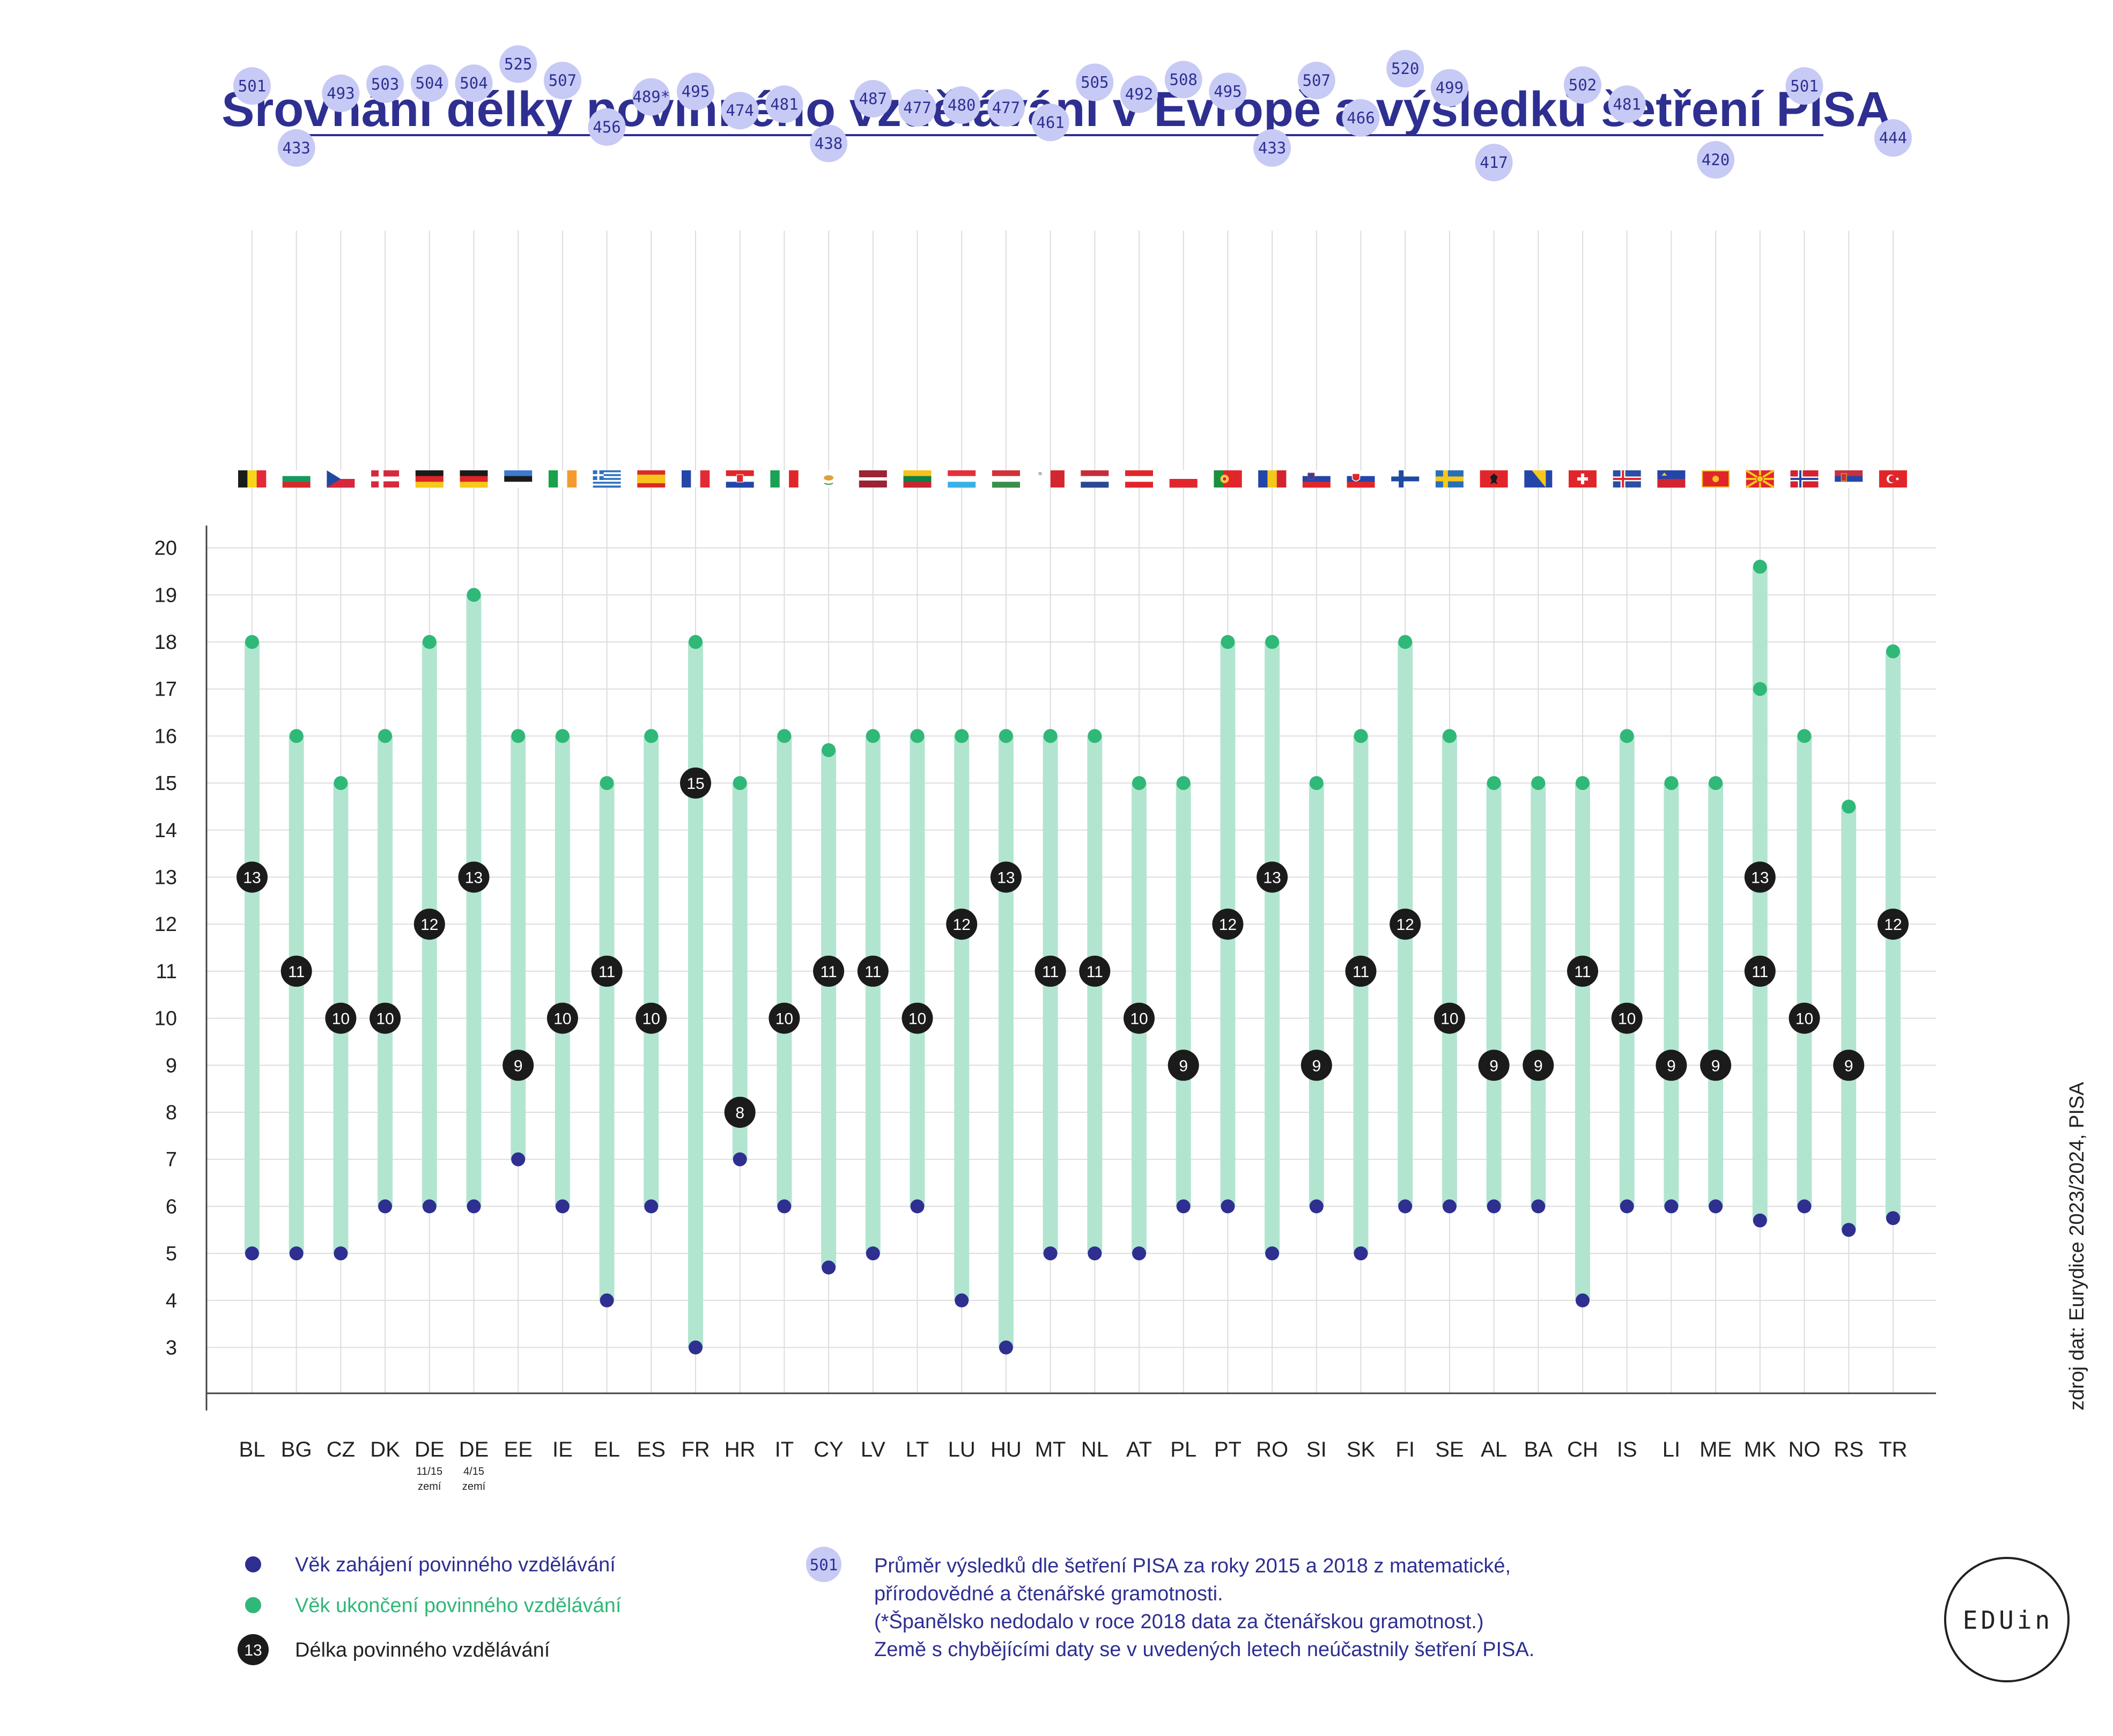 The width and height of the screenshot is (2113, 1736). Describe the element at coordinates (518, 64) in the screenshot. I see `pisa-label-ee-6: 525` at that location.